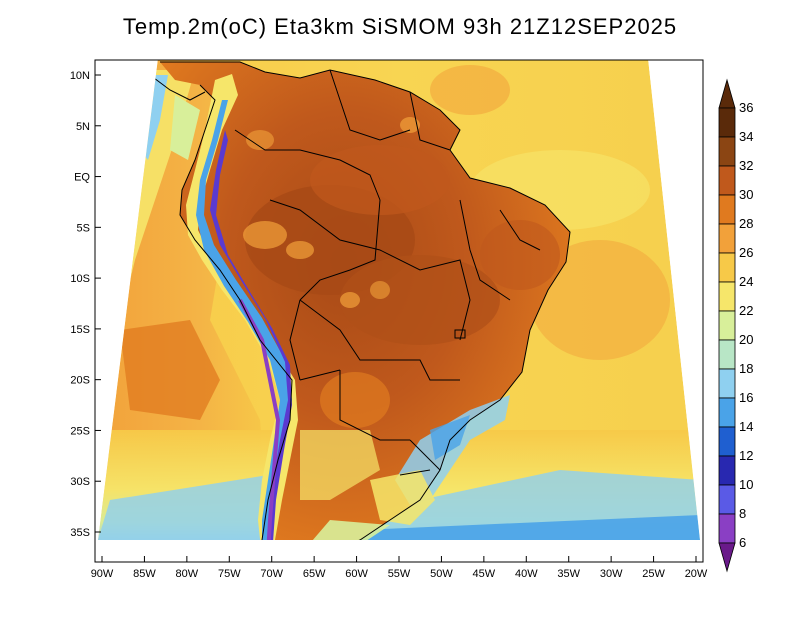 The image size is (800, 618). Describe the element at coordinates (746, 426) in the screenshot. I see `colorbar-label: 14` at that location.